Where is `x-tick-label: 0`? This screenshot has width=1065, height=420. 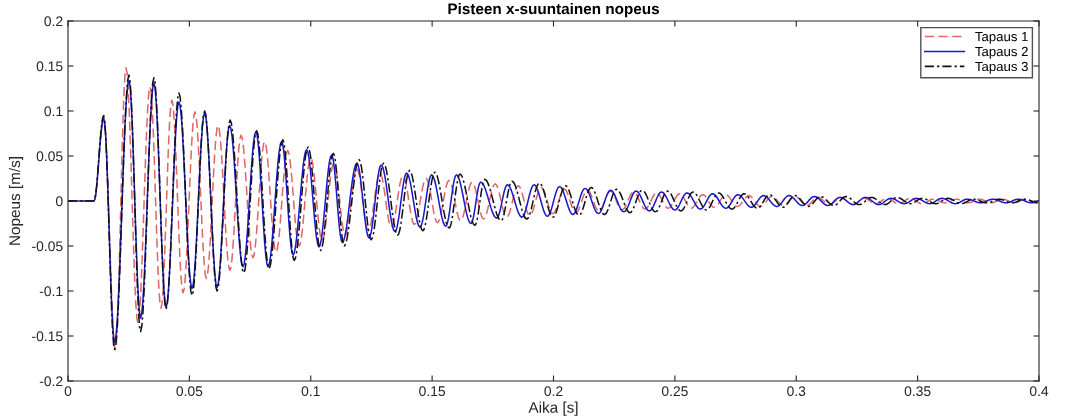
x-tick-label: 0 is located at coordinates (68, 391).